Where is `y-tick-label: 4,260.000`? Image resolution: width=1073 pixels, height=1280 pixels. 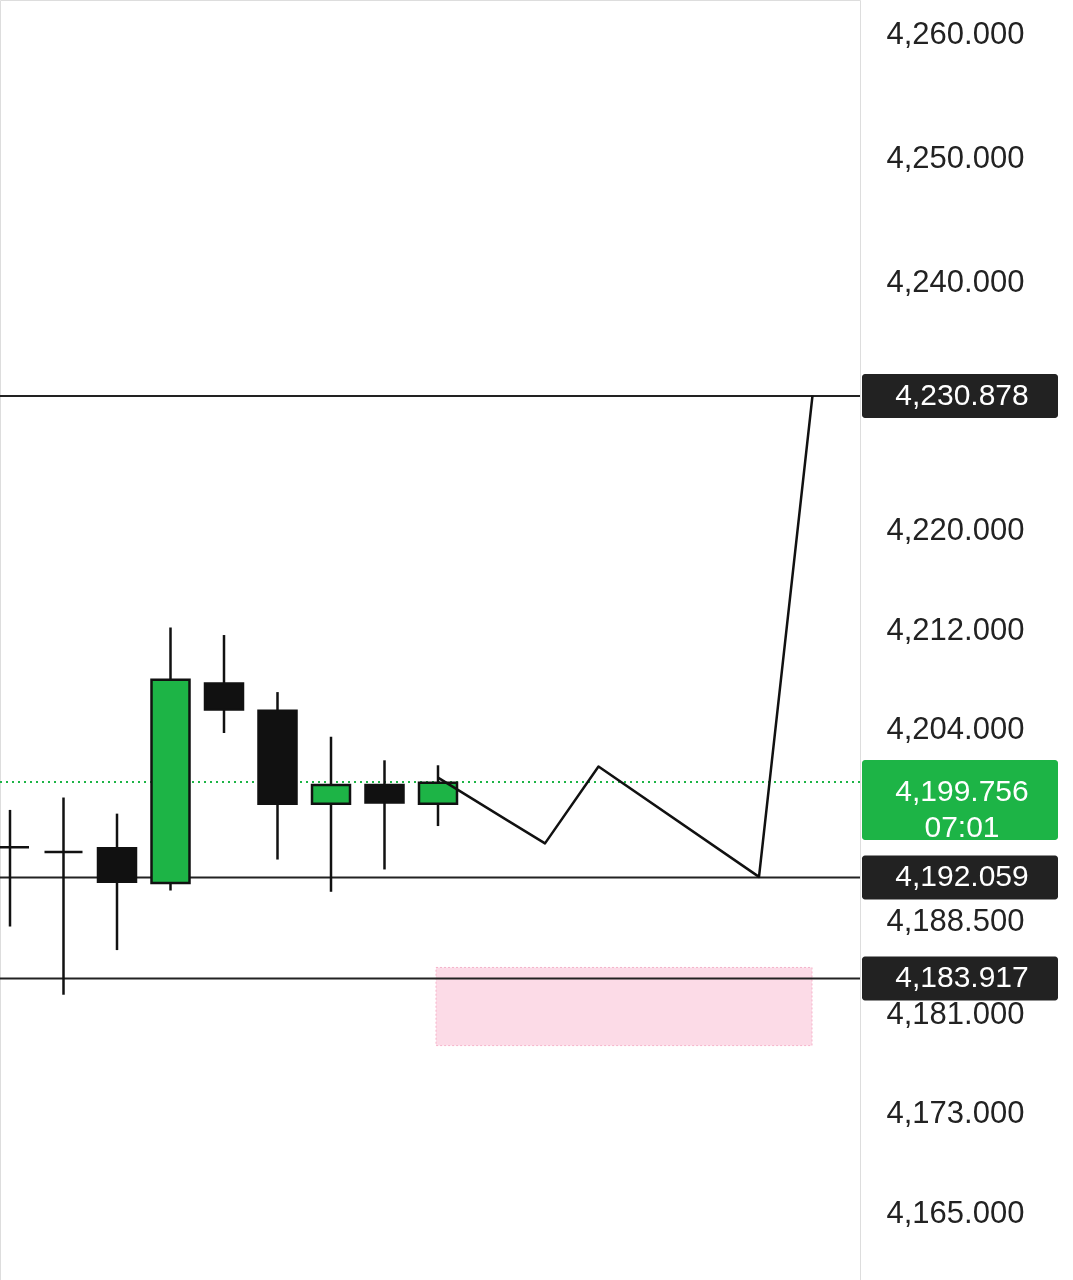 y-tick-label: 4,260.000 is located at coordinates (955, 34).